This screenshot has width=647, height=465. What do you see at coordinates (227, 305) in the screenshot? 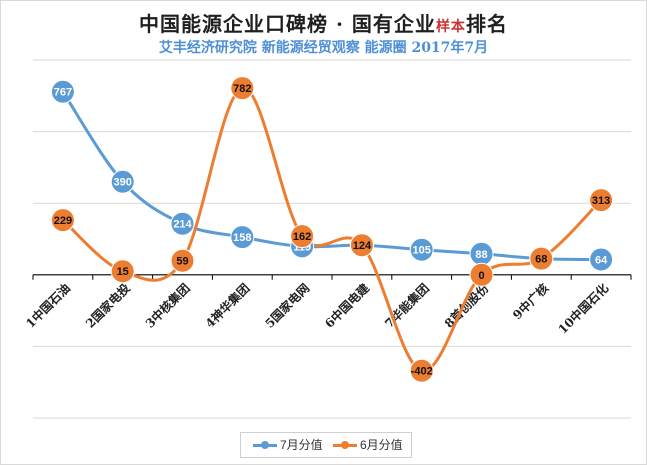
I see `x-tick-label: 4神华集团` at bounding box center [227, 305].